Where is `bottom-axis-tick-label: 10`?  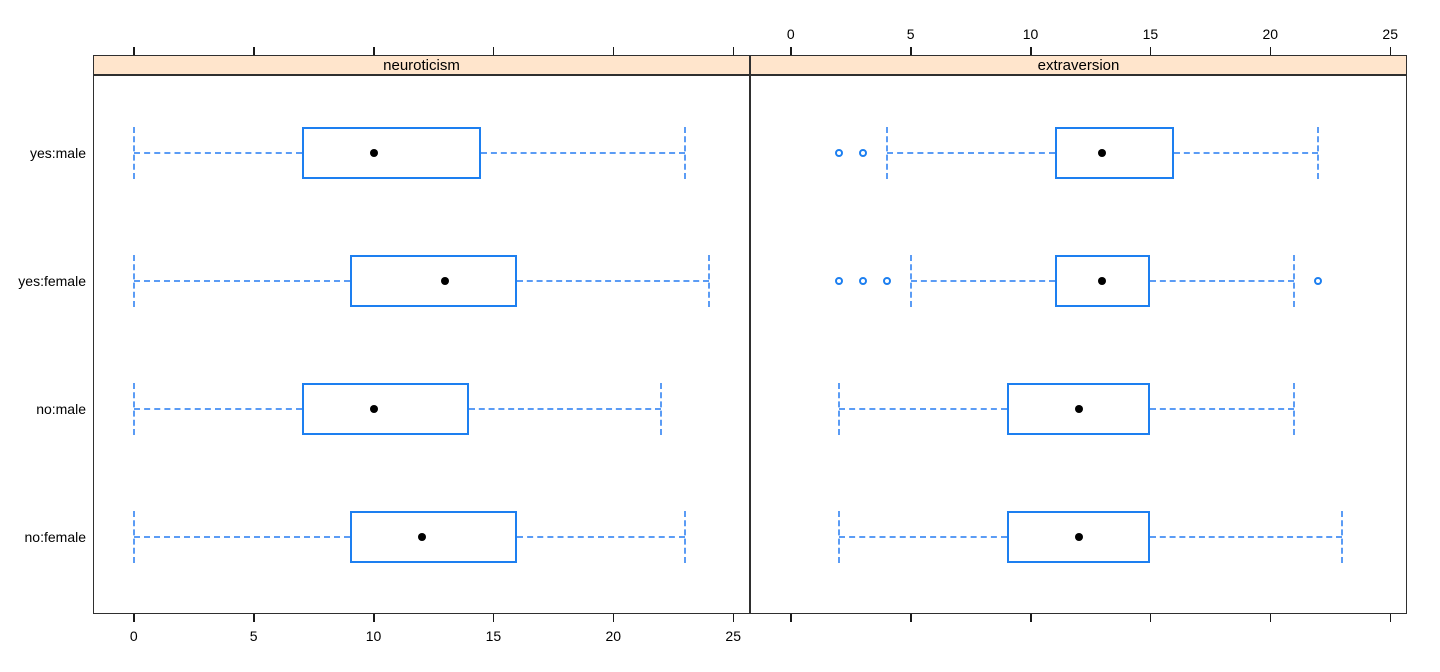
bottom-axis-tick-label: 10 is located at coordinates (373, 636).